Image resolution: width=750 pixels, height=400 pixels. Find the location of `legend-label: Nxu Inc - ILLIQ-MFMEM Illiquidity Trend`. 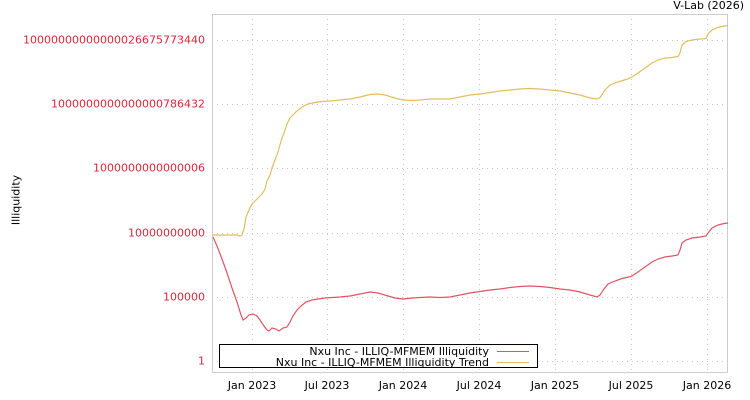

legend-label: Nxu Inc - ILLIQ-MFMEM Illiquidity Trend is located at coordinates (382, 362).